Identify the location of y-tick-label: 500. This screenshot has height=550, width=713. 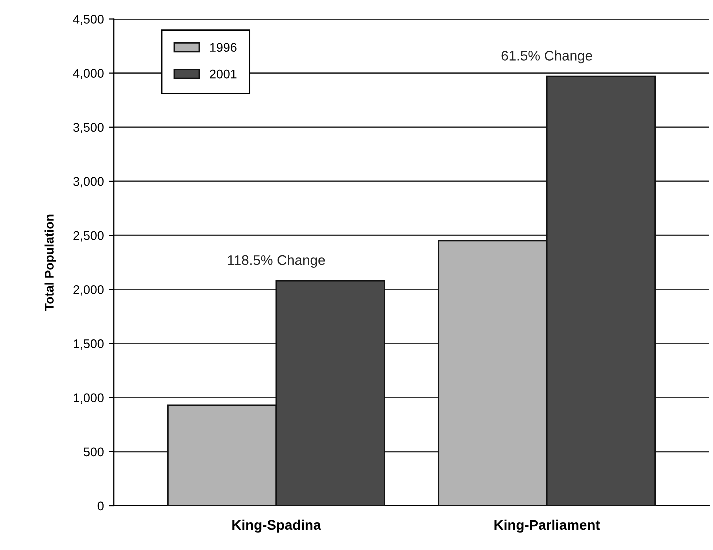
(94, 452).